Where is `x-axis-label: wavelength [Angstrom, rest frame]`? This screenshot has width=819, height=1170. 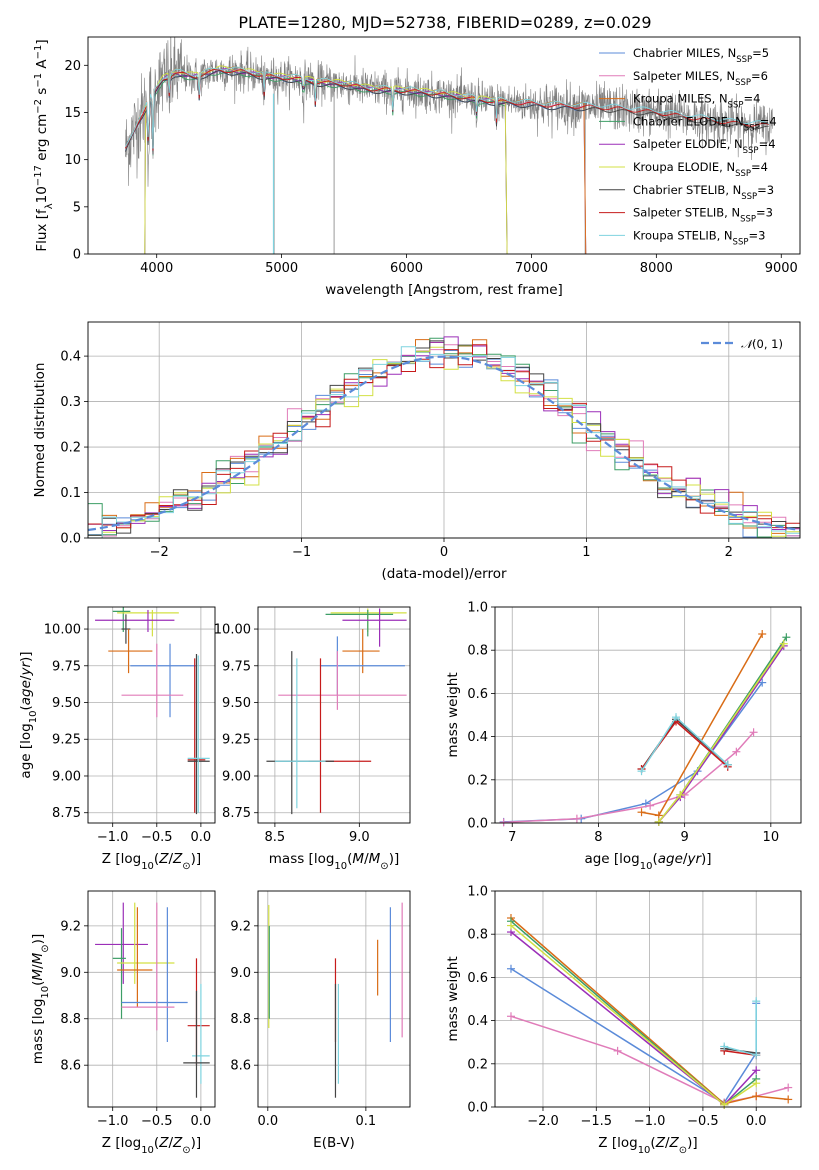 x-axis-label: wavelength [Angstrom, rest frame] is located at coordinates (444, 290).